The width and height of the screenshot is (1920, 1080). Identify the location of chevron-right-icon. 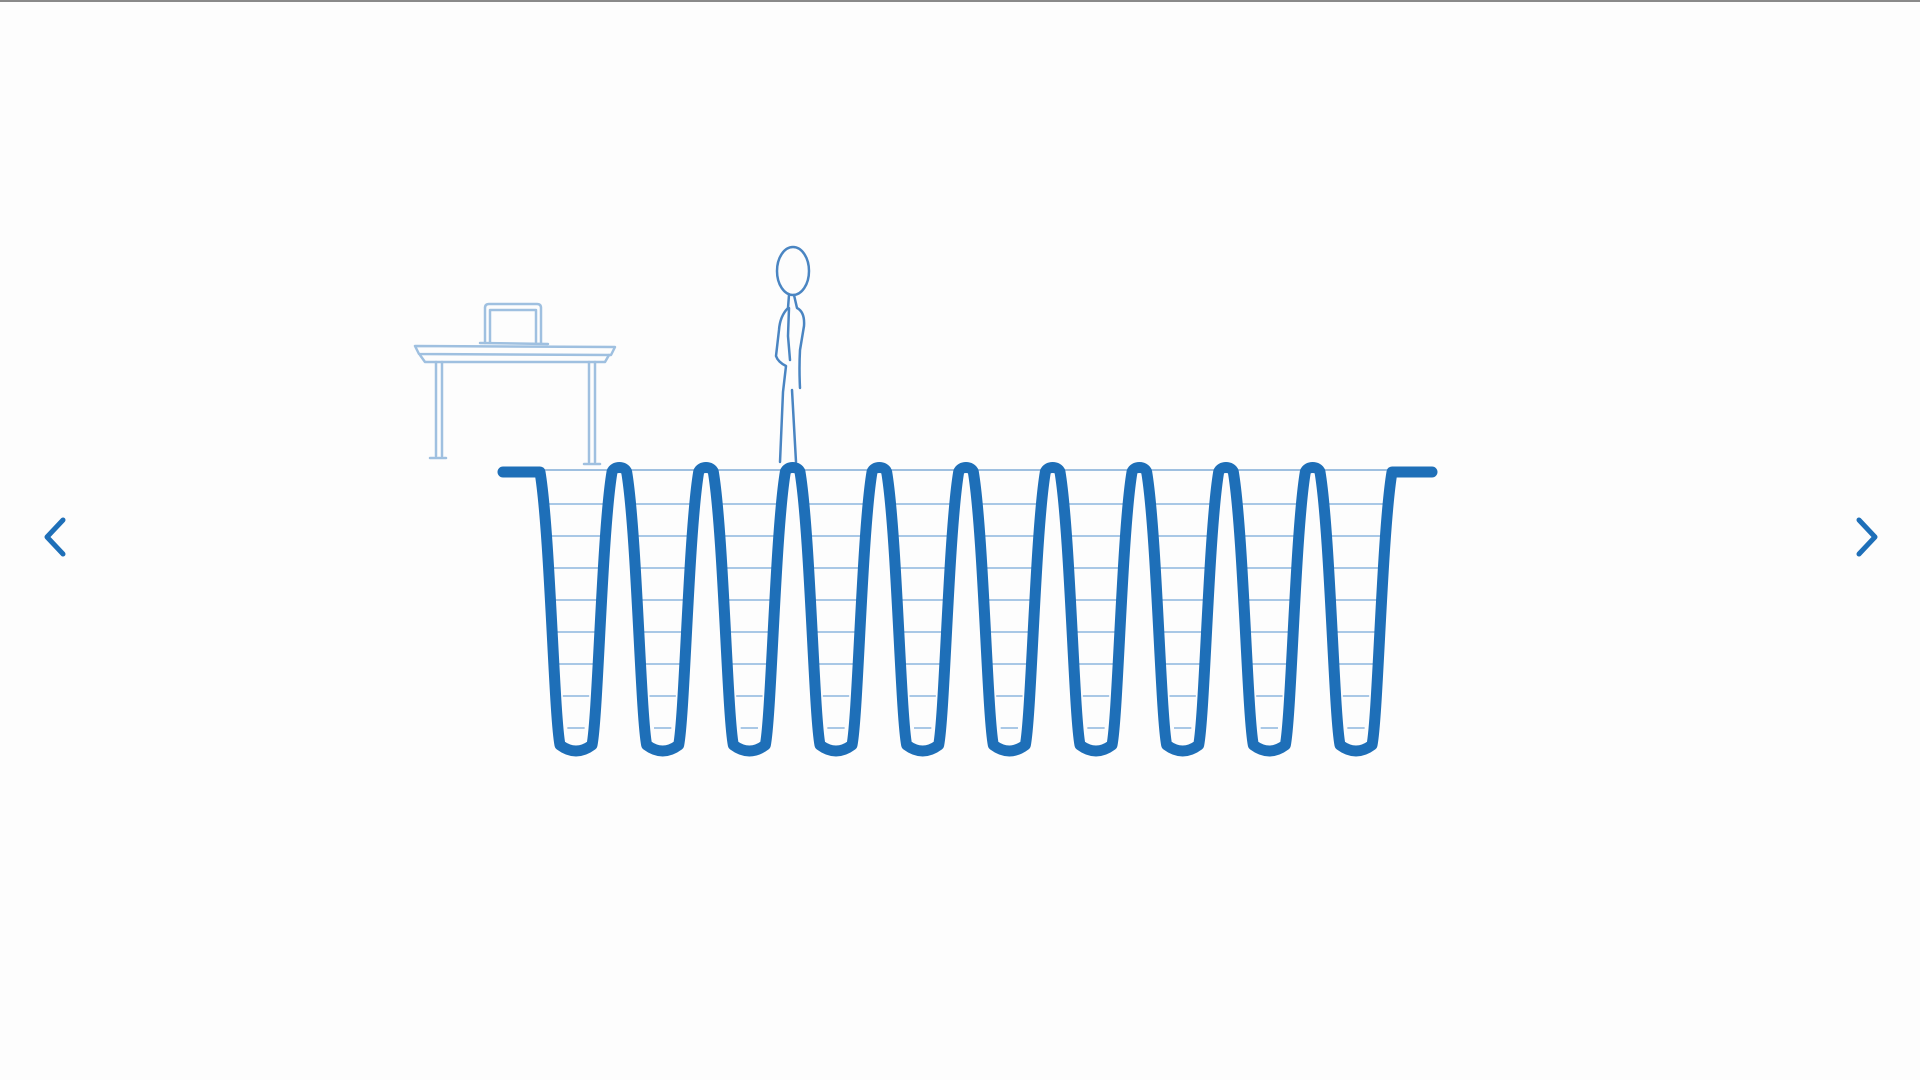
(1867, 537).